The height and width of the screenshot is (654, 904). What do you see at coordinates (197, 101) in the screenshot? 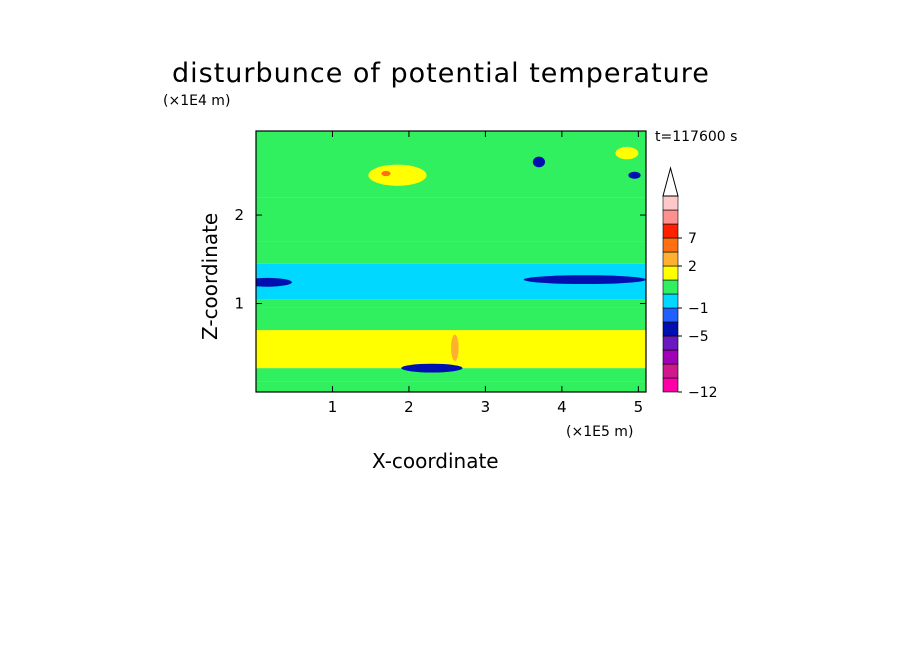
I see `y-unit-label: (×1E4 m)` at bounding box center [197, 101].